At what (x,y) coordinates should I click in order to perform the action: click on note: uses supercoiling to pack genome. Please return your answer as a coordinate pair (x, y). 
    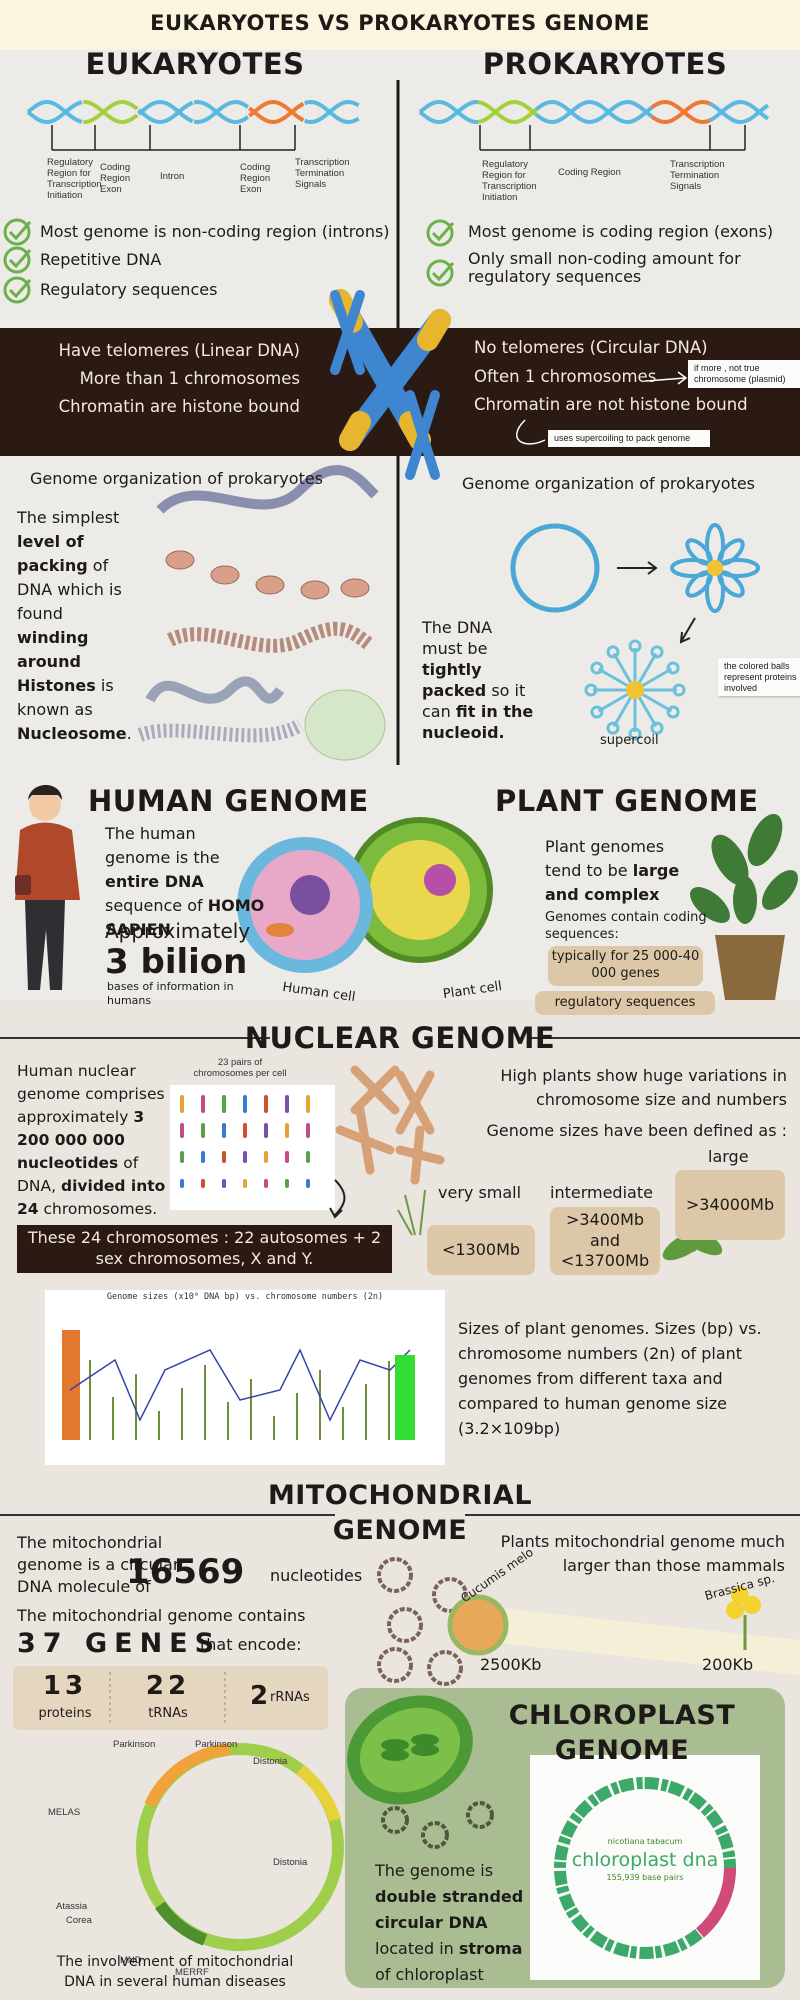
    Looking at the image, I should click on (629, 438).